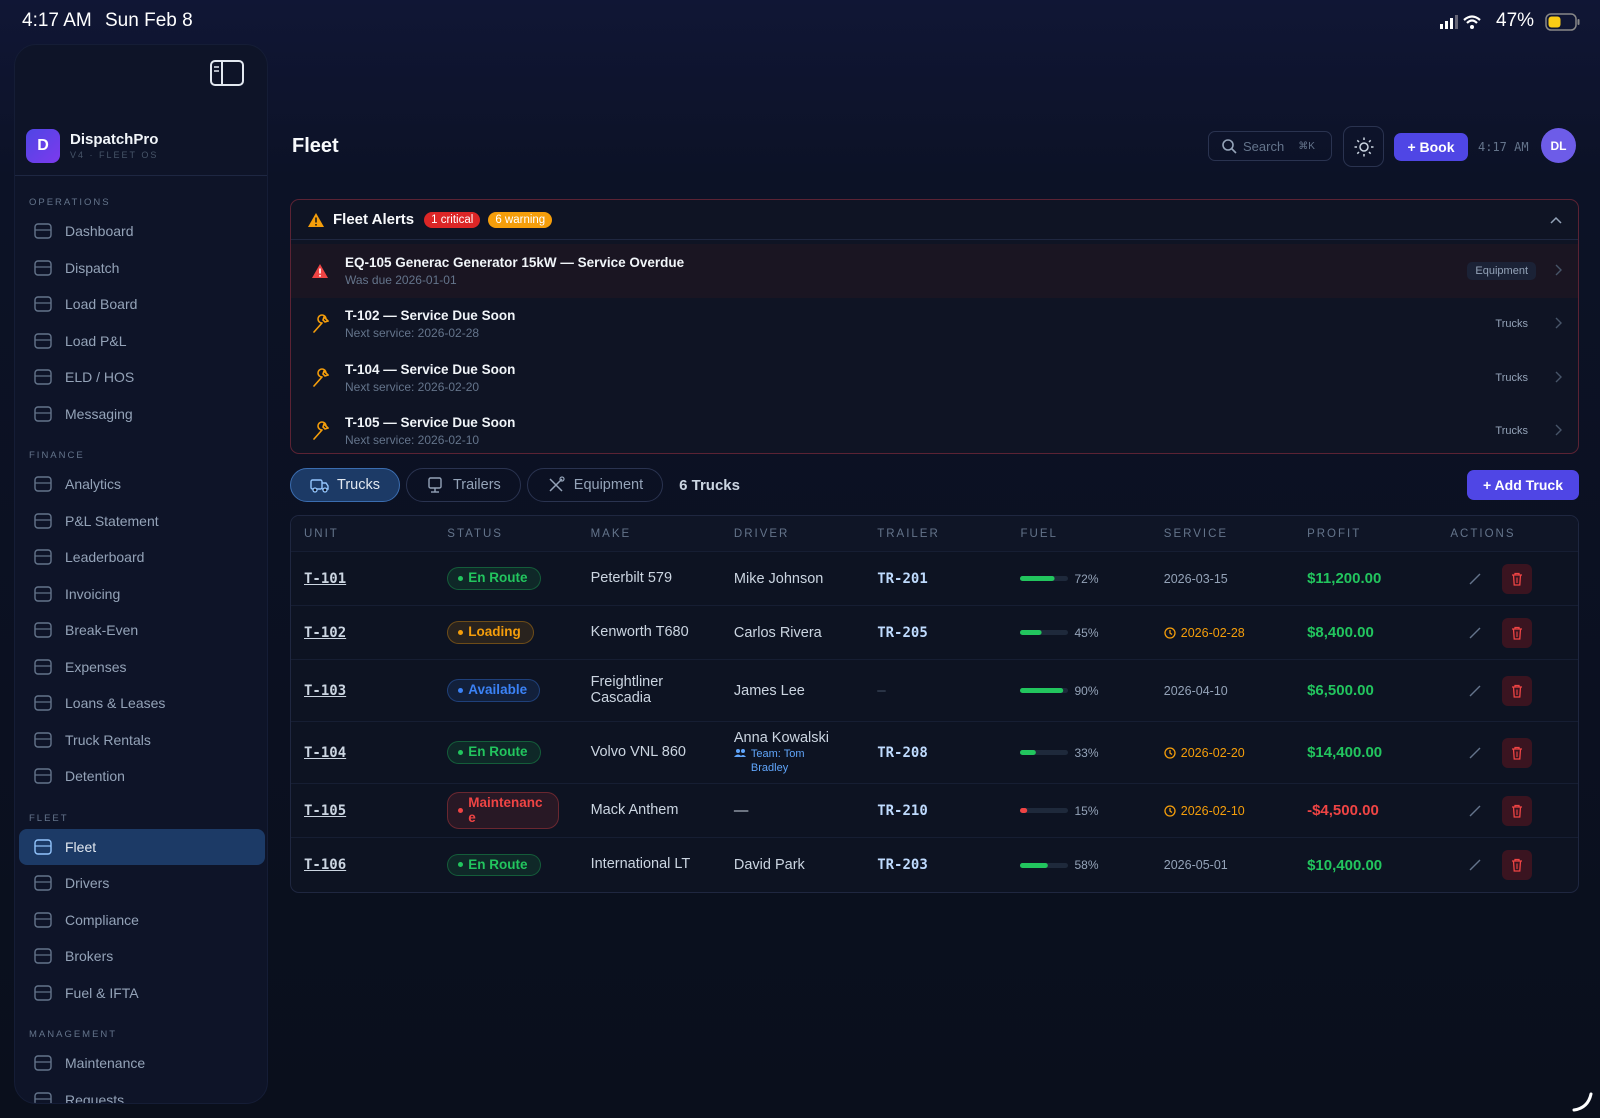  I want to click on nav-item: Dispatch, so click(142, 268).